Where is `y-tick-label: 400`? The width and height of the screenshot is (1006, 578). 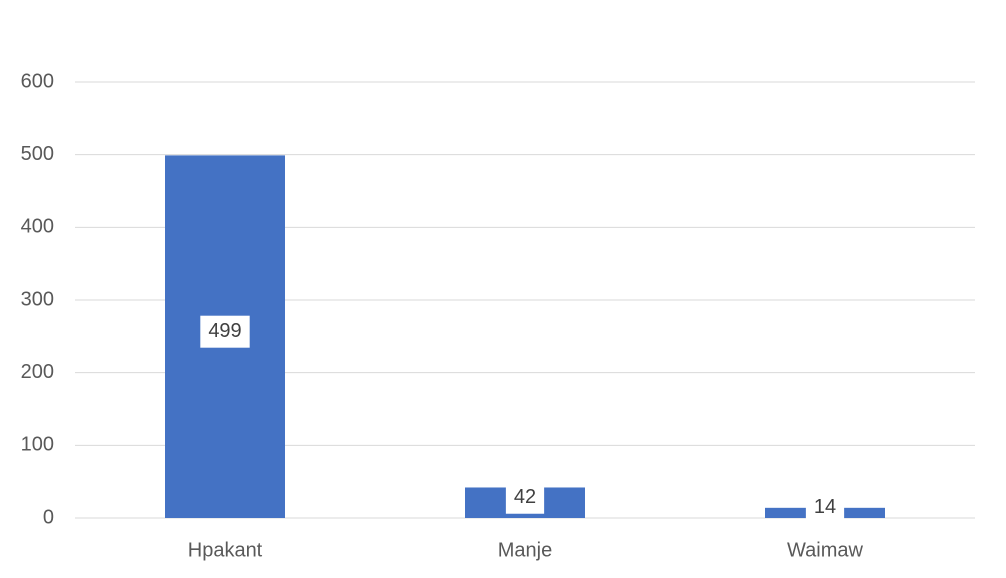
y-tick-label: 400 is located at coordinates (37, 227).